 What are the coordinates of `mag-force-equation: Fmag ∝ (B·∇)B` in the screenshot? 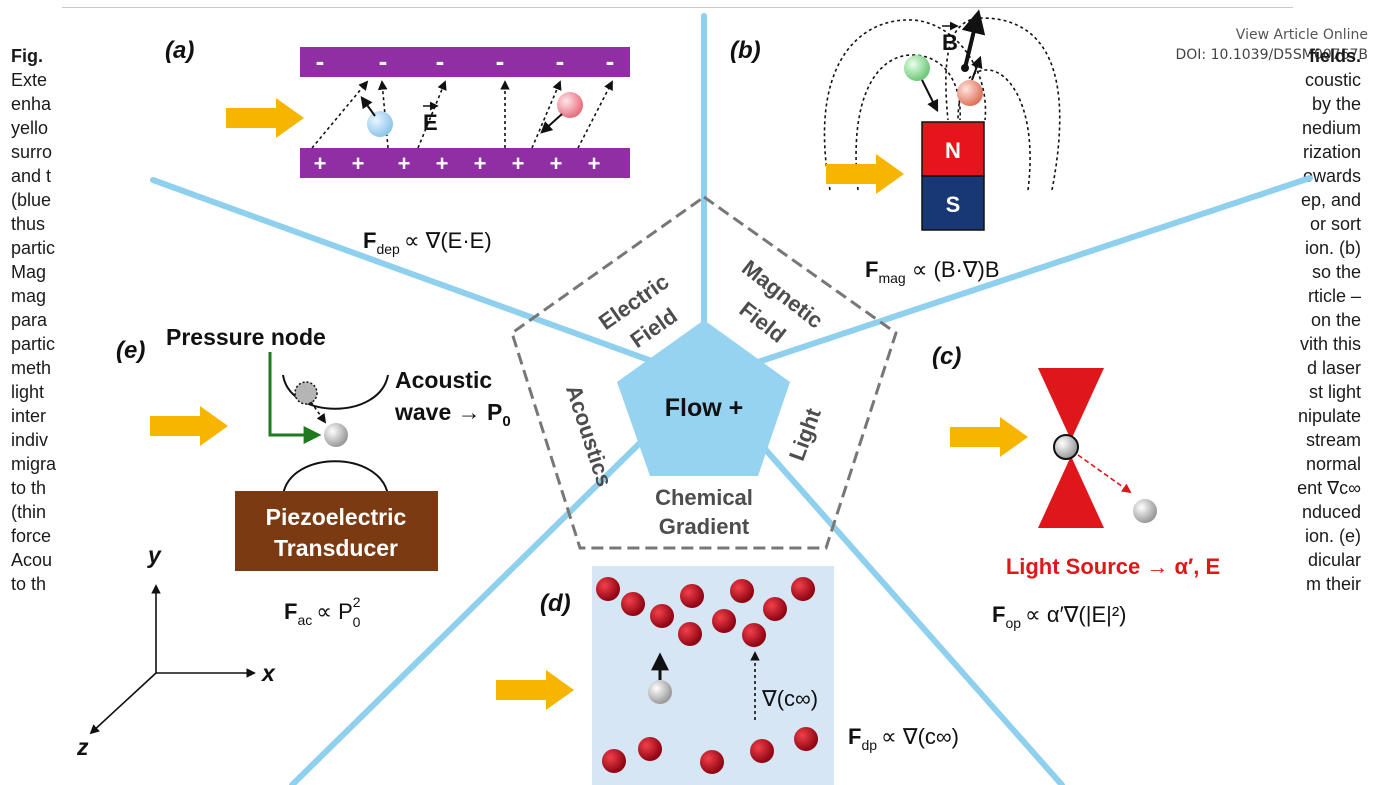 It's located at (932, 271).